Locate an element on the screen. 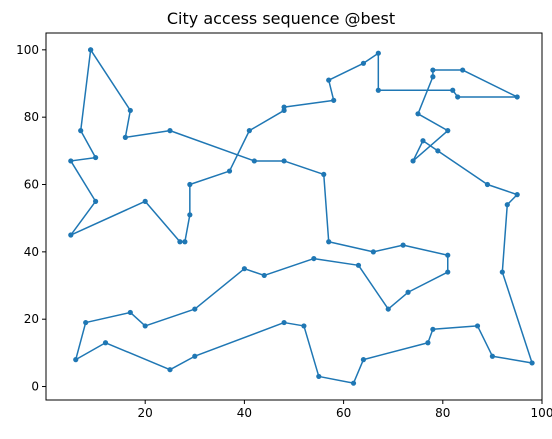 This screenshot has height=439, width=552. x-tick-label: 20 is located at coordinates (145, 413).